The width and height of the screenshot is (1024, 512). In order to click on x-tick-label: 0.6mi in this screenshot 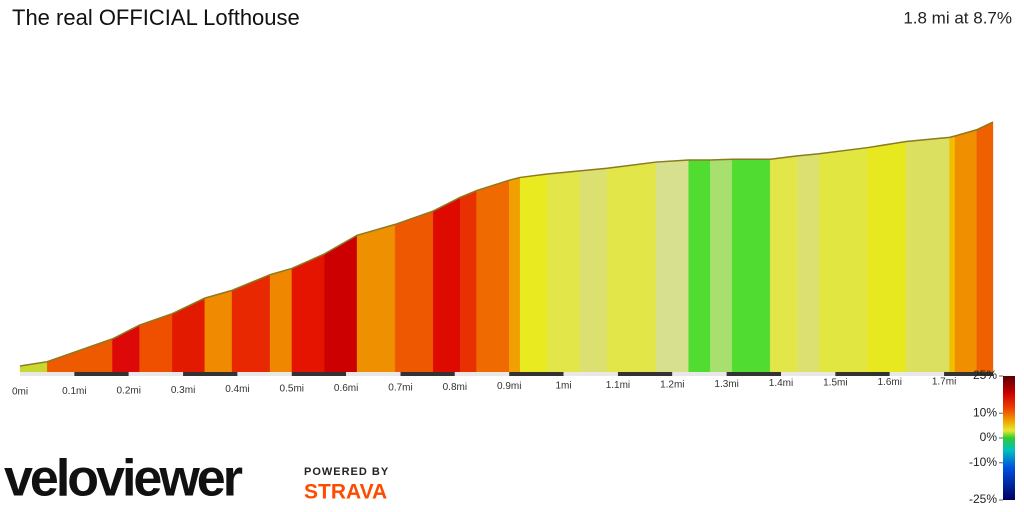, I will do `click(346, 388)`.